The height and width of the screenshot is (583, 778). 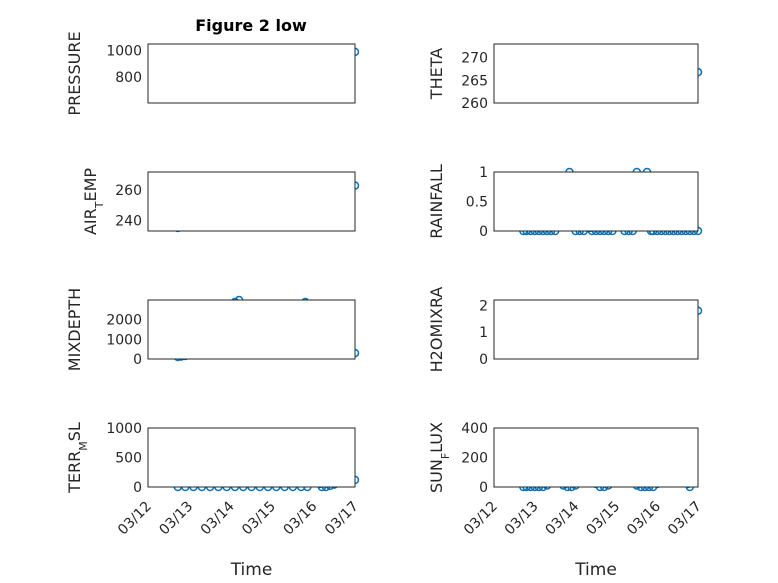 What do you see at coordinates (474, 429) in the screenshot?
I see `y-tick-label: 400` at bounding box center [474, 429].